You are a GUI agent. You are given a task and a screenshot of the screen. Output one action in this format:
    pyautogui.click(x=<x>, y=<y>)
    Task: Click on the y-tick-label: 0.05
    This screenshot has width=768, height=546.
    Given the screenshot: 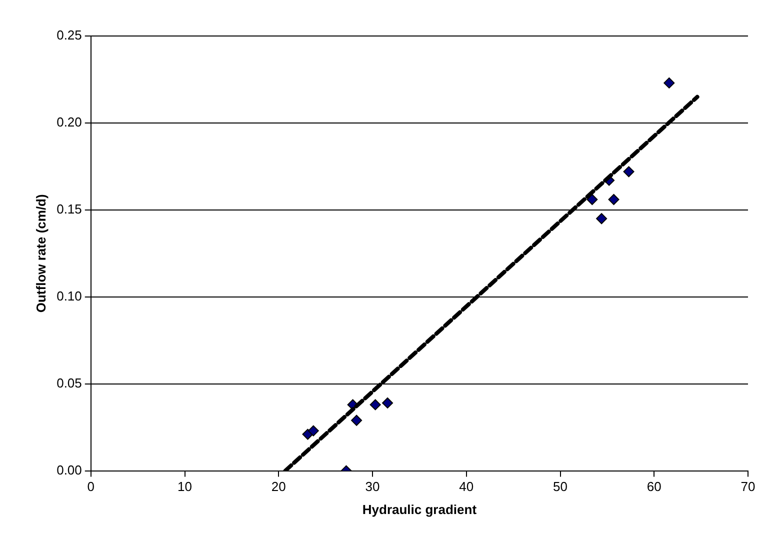 What is the action you would take?
    pyautogui.click(x=69, y=382)
    